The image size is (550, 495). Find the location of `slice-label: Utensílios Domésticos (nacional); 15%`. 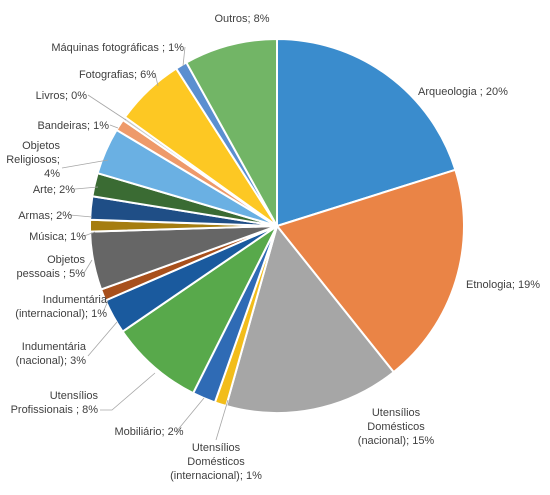

slice-label: Utensílios Domésticos (nacional); 15% is located at coordinates (396, 427).